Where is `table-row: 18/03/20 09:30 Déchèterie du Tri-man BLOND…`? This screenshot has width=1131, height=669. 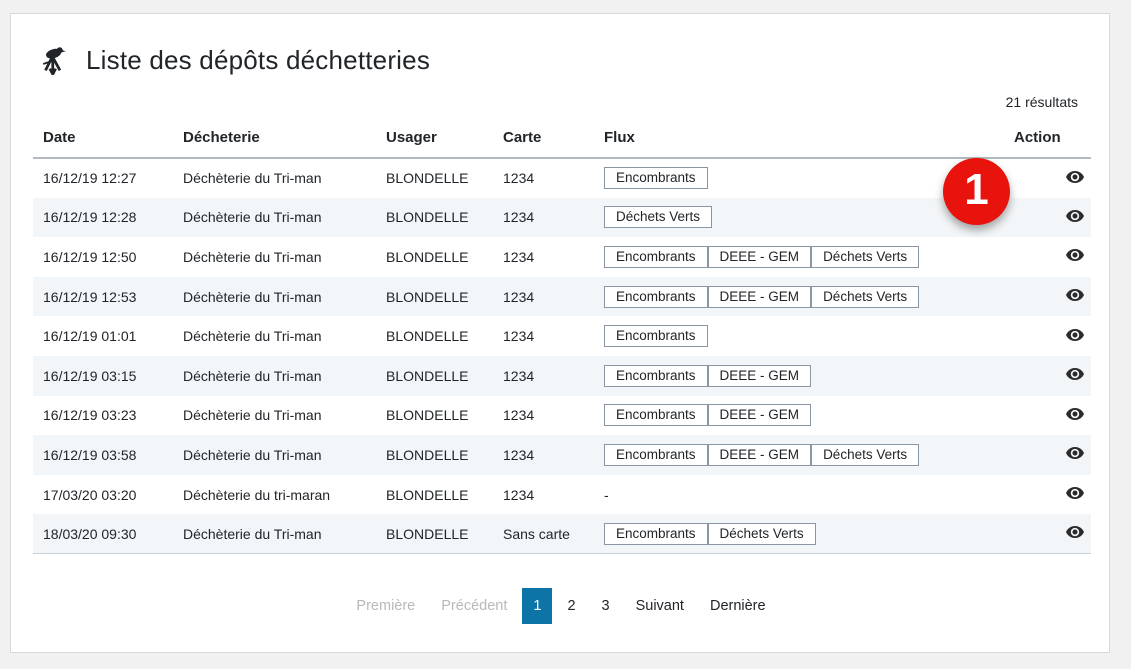 table-row: 18/03/20 09:30 Déchèterie du Tri-man BLOND… is located at coordinates (562, 534).